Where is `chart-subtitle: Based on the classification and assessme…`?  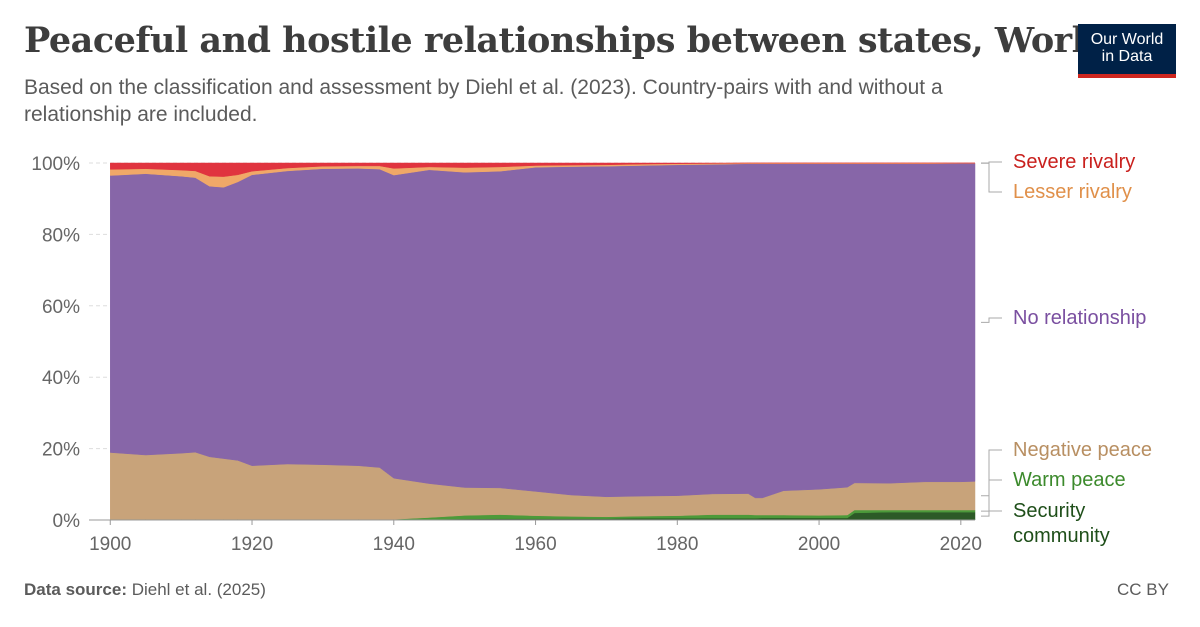
chart-subtitle: Based on the classification and assessme… is located at coordinates (483, 101).